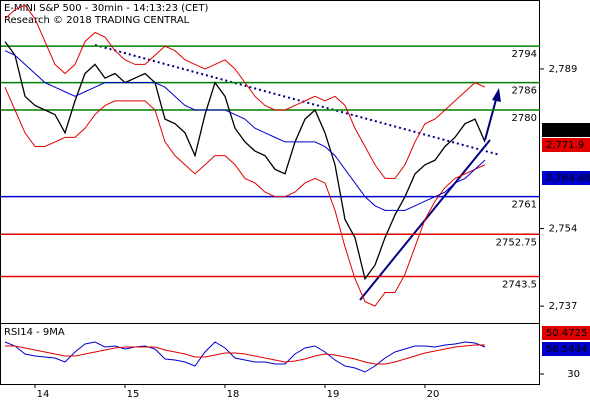  I want to click on x-tick-label: 18, so click(233, 394).